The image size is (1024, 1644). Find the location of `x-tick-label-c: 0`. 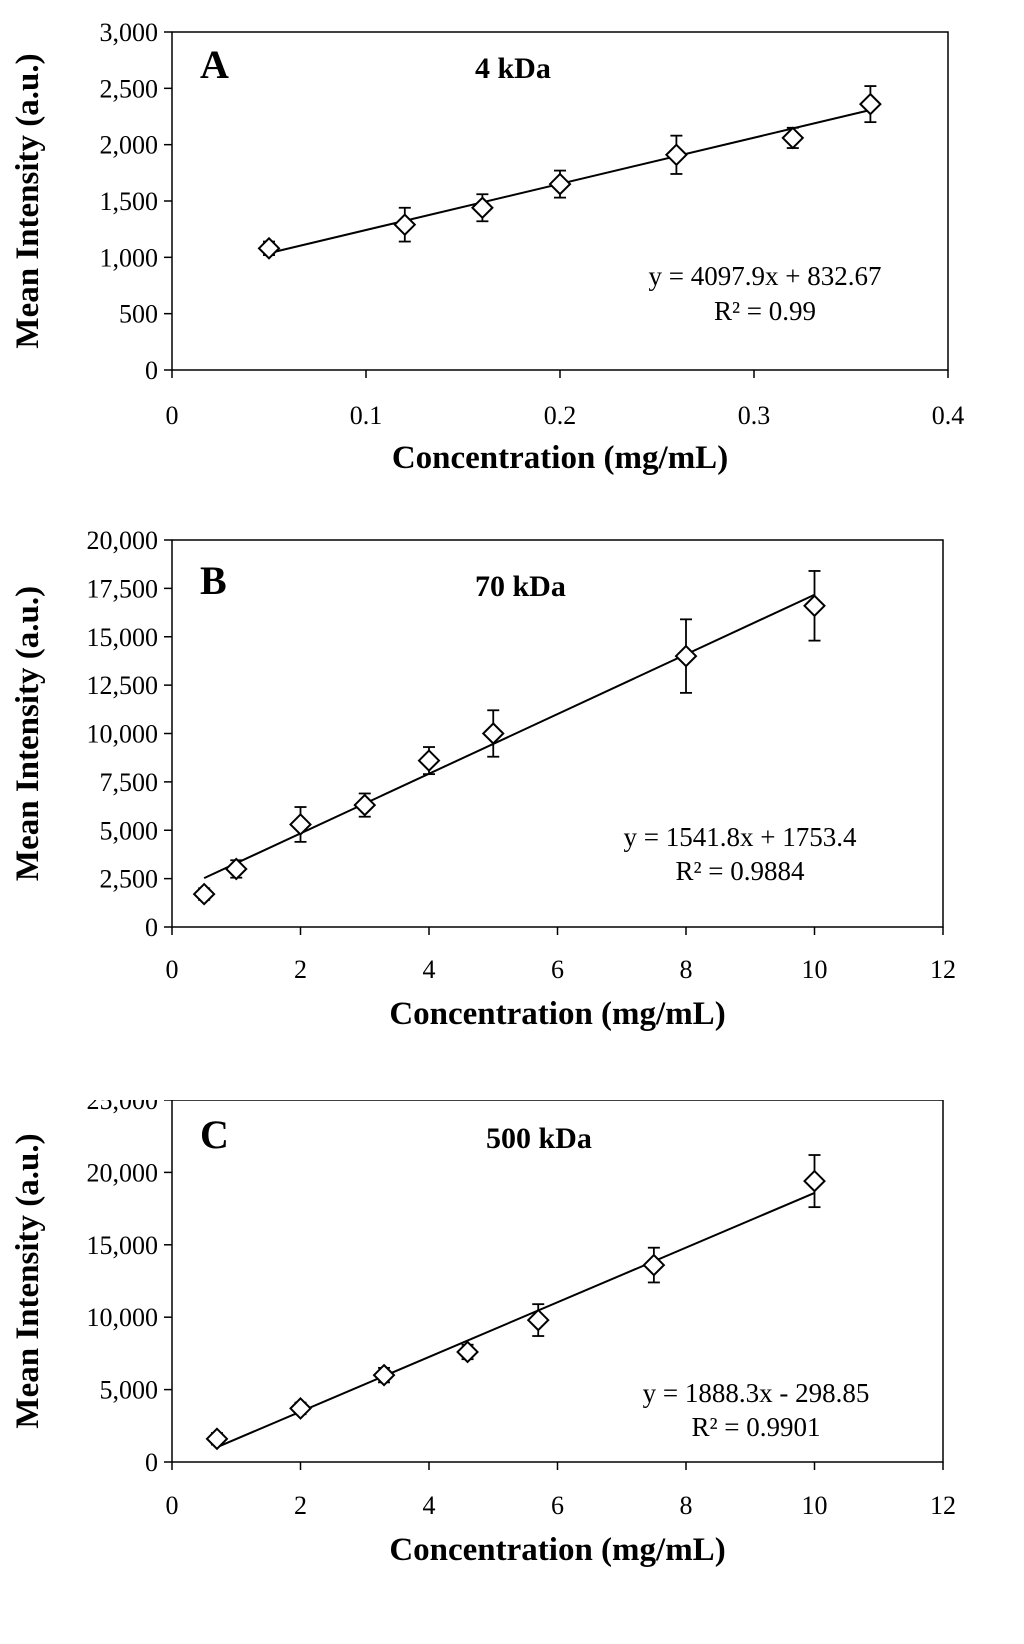

x-tick-label-c: 0 is located at coordinates (172, 1505).